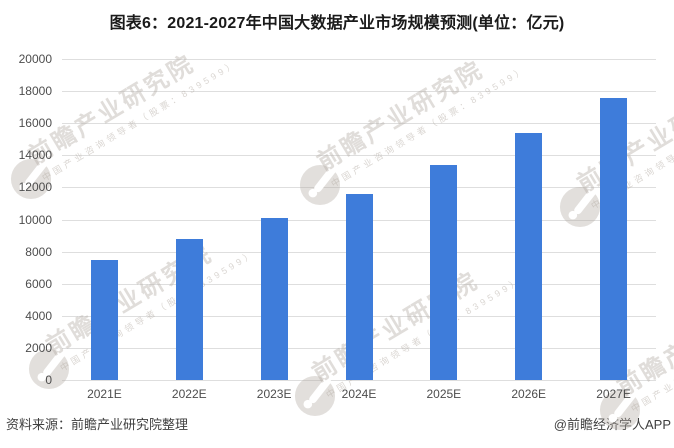  What do you see at coordinates (529, 394) in the screenshot?
I see `x-tick-label: 2026E` at bounding box center [529, 394].